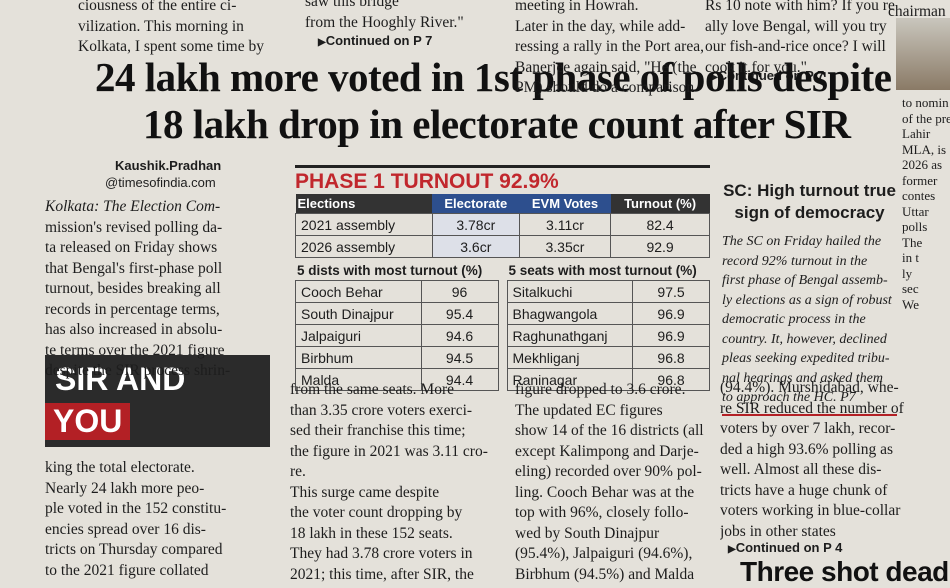 This screenshot has width=950, height=588. Describe the element at coordinates (809, 190) in the screenshot. I see `title-line: SC: High turnout true` at that location.